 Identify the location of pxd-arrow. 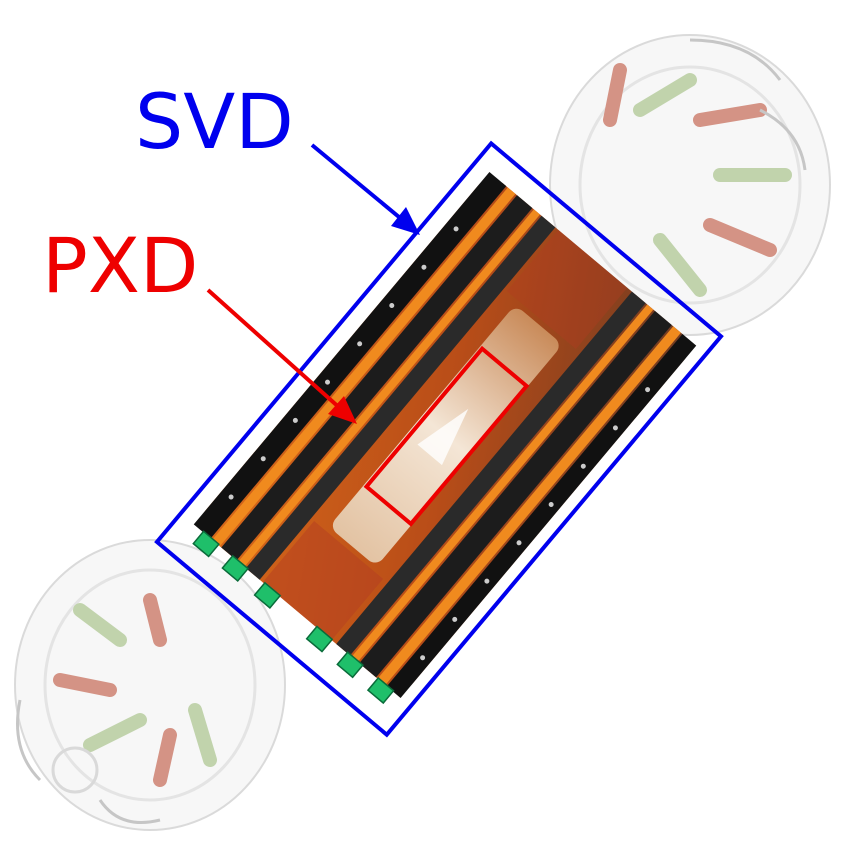
(281, 356).